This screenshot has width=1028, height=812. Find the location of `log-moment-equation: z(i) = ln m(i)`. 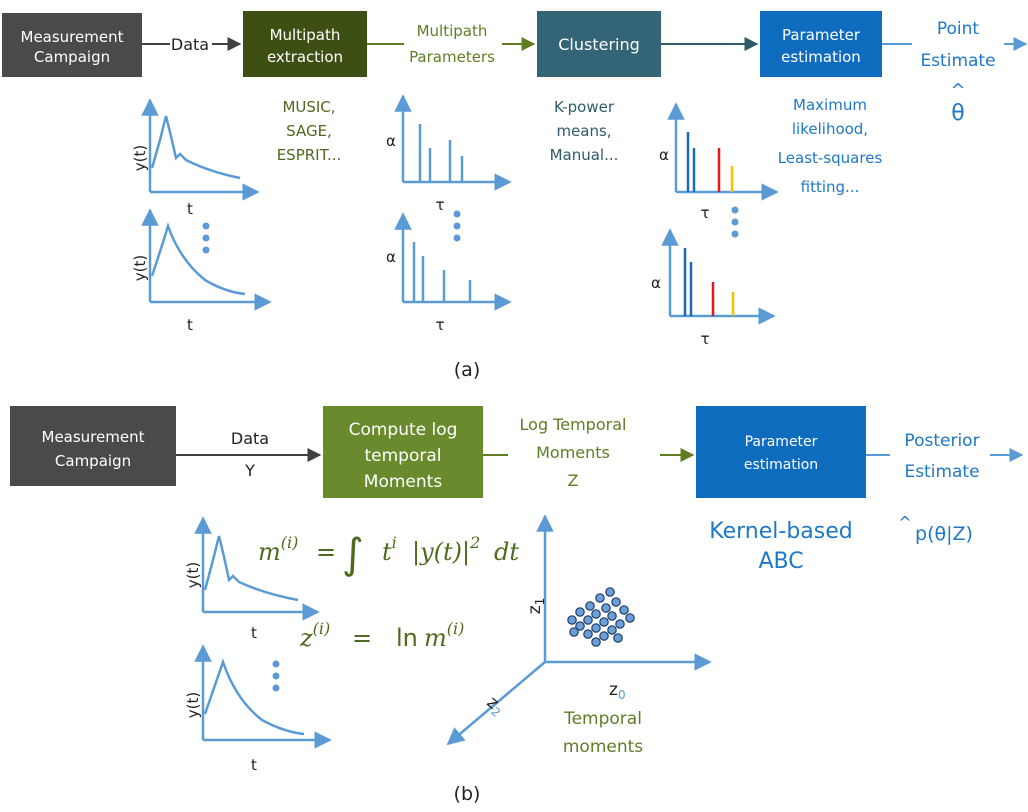

log-moment-equation: z(i) = ln m(i) is located at coordinates (381, 635).